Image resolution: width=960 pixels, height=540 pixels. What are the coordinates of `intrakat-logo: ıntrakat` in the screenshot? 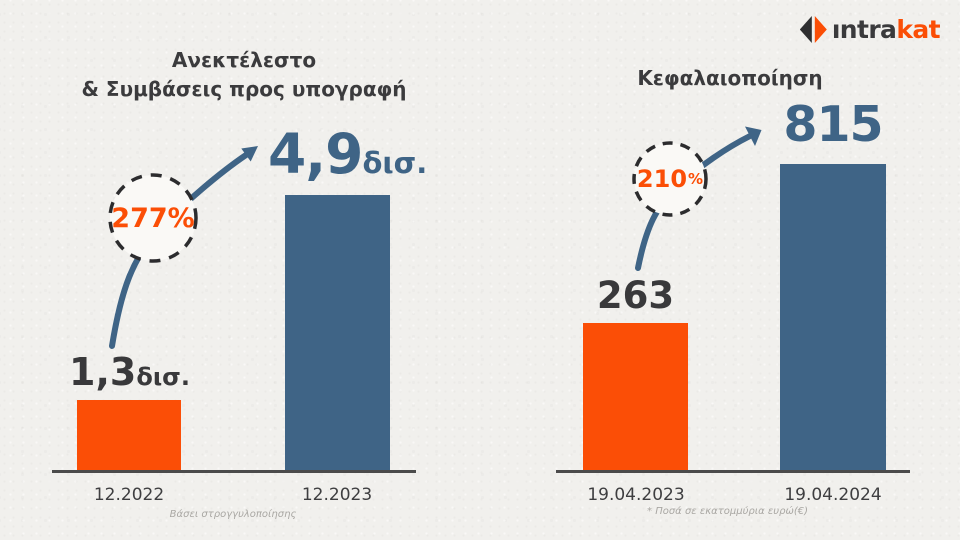 It's located at (870, 29).